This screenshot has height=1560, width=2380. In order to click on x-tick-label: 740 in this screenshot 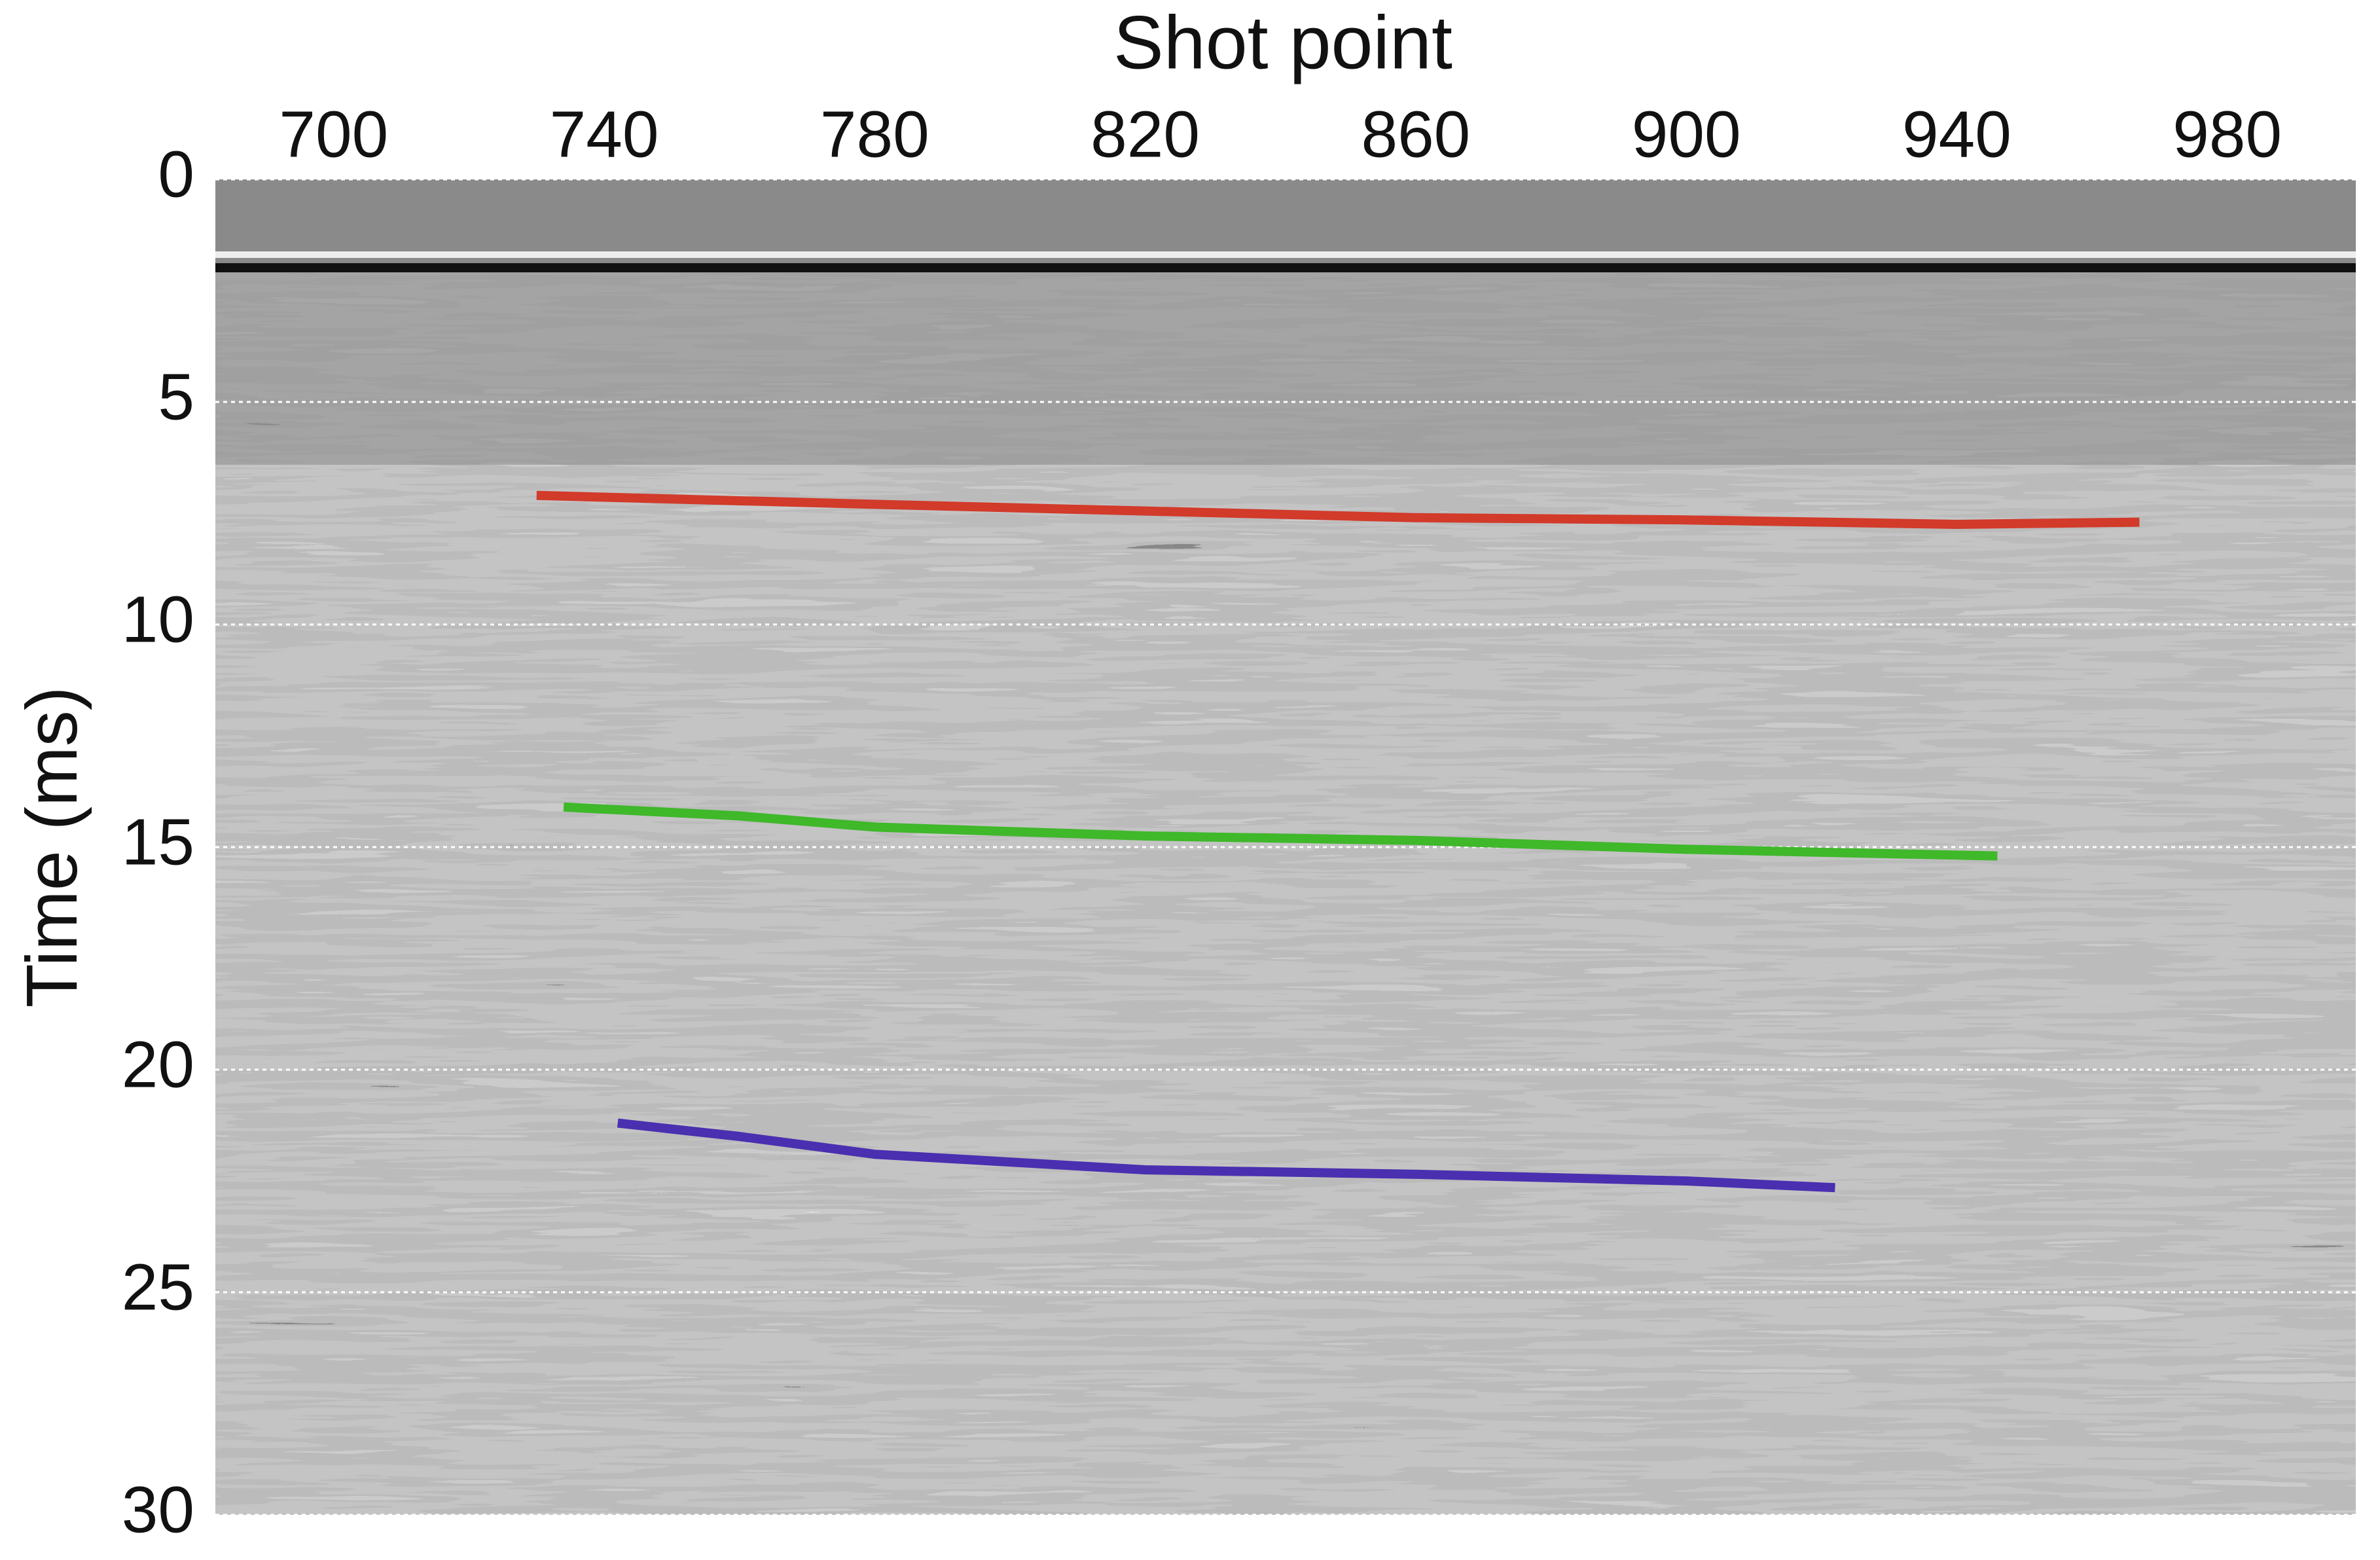, I will do `click(604, 134)`.